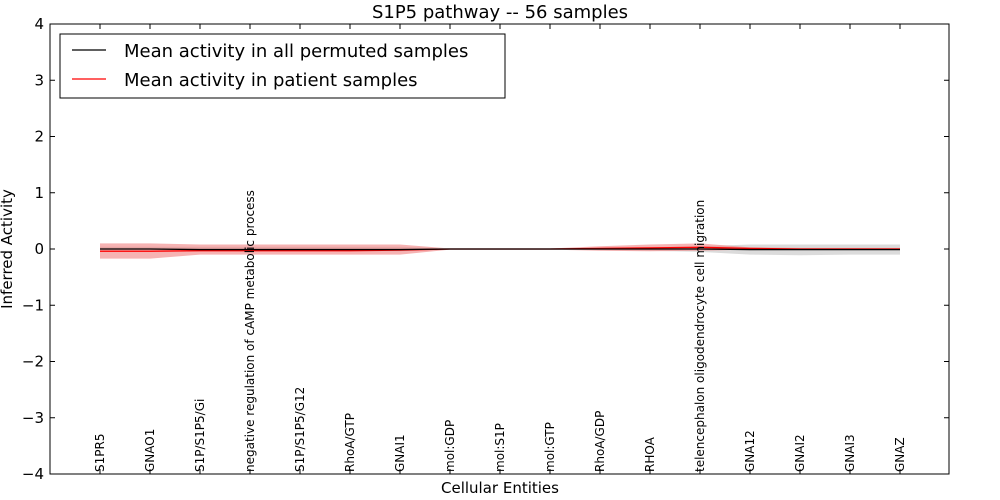  What do you see at coordinates (500, 447) in the screenshot?
I see `category-label: mol:S1P` at bounding box center [500, 447].